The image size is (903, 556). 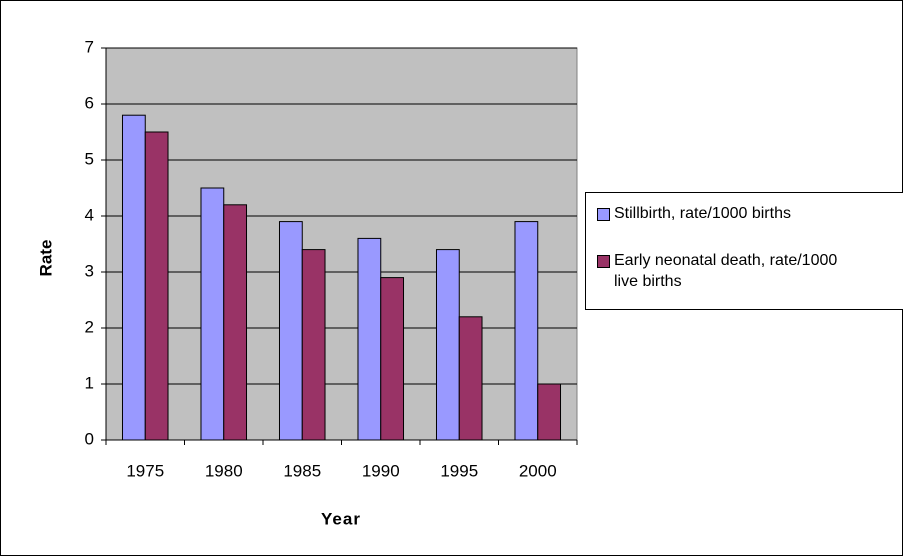 I want to click on x-tick-label: 1980, so click(x=224, y=470).